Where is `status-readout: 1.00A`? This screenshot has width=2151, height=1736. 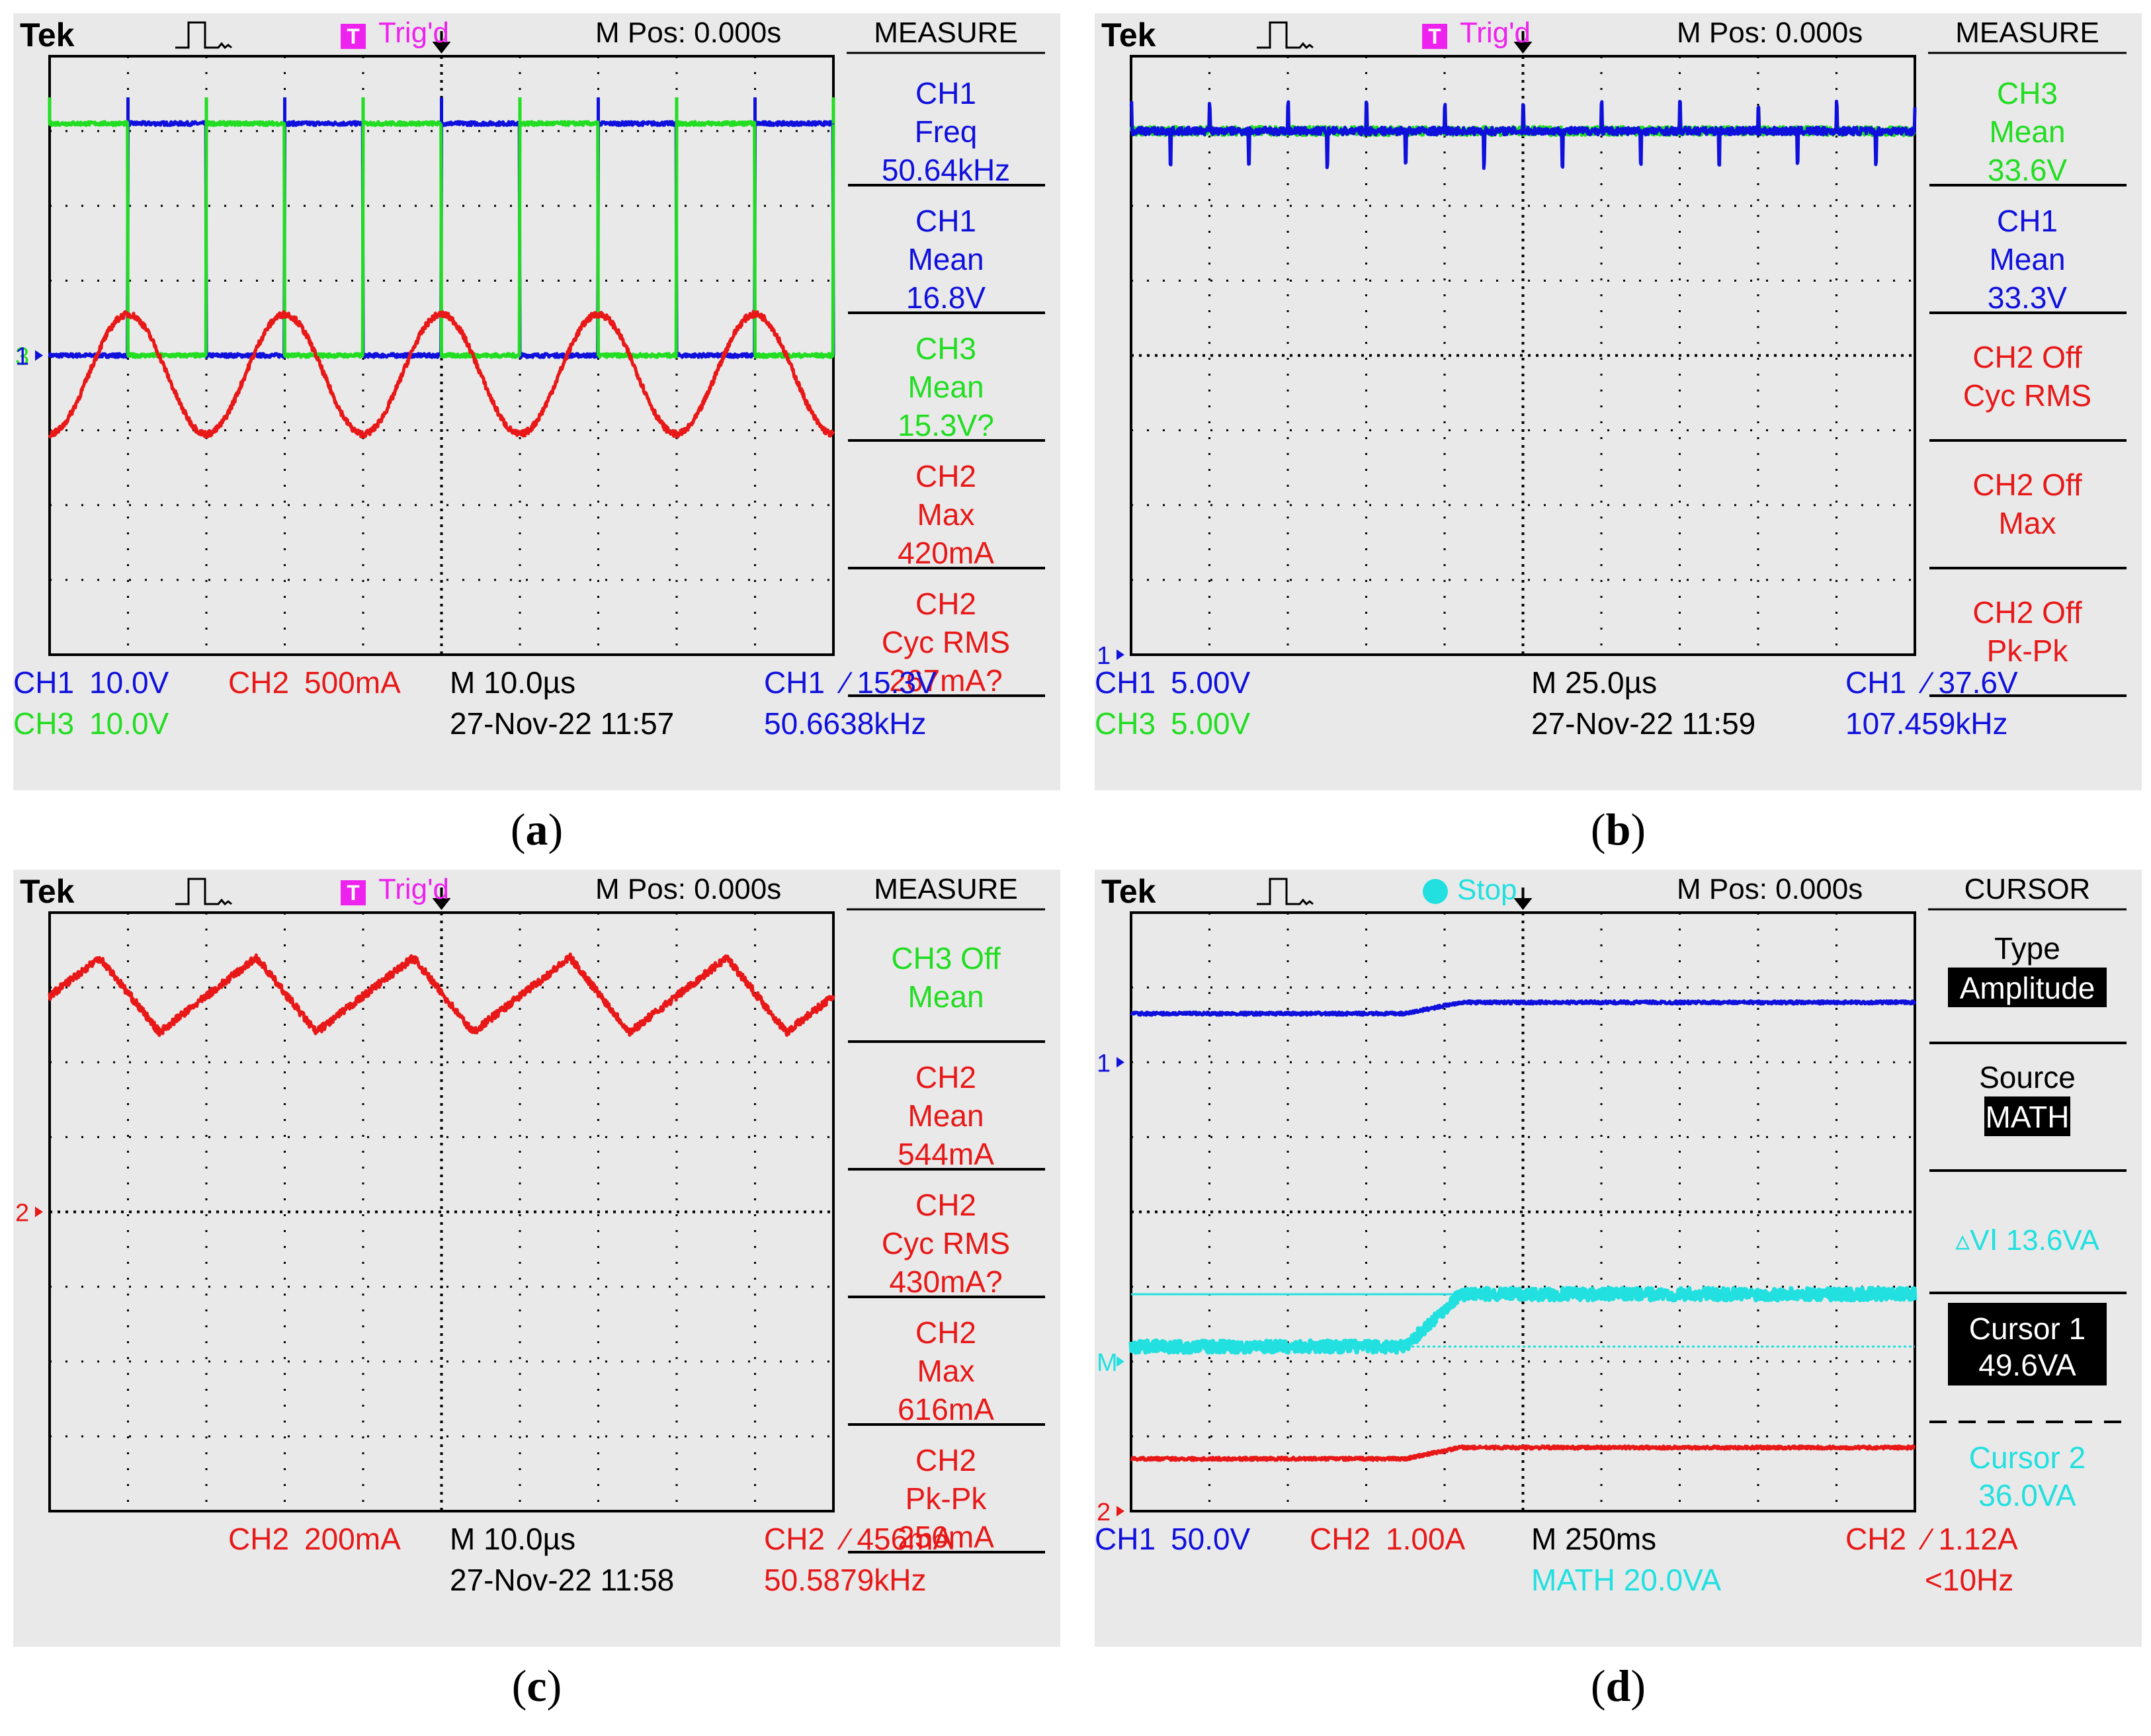 status-readout: 1.00A is located at coordinates (1426, 1539).